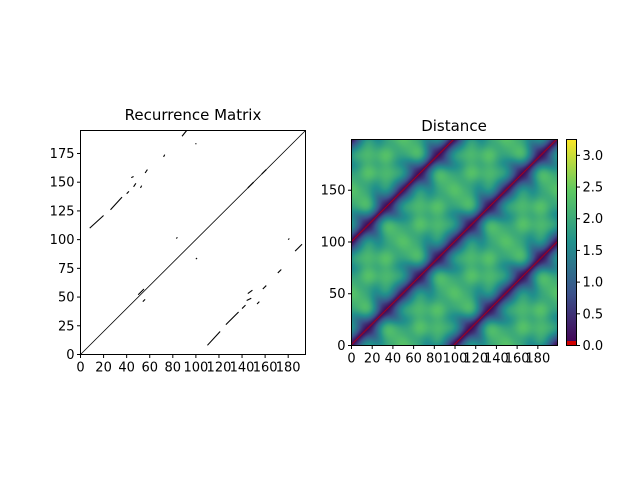  What do you see at coordinates (593, 314) in the screenshot?
I see `colorbar-tick-label: 0.5` at bounding box center [593, 314].